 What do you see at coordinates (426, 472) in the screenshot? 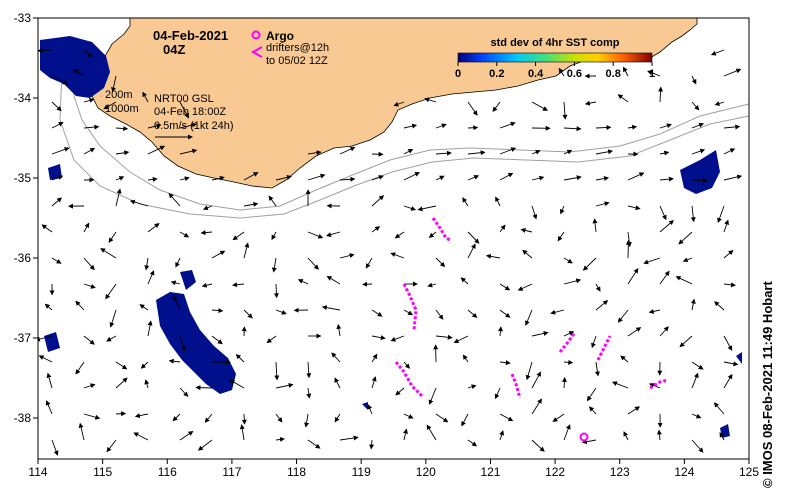
I see `x-tick-label: 120` at bounding box center [426, 472].